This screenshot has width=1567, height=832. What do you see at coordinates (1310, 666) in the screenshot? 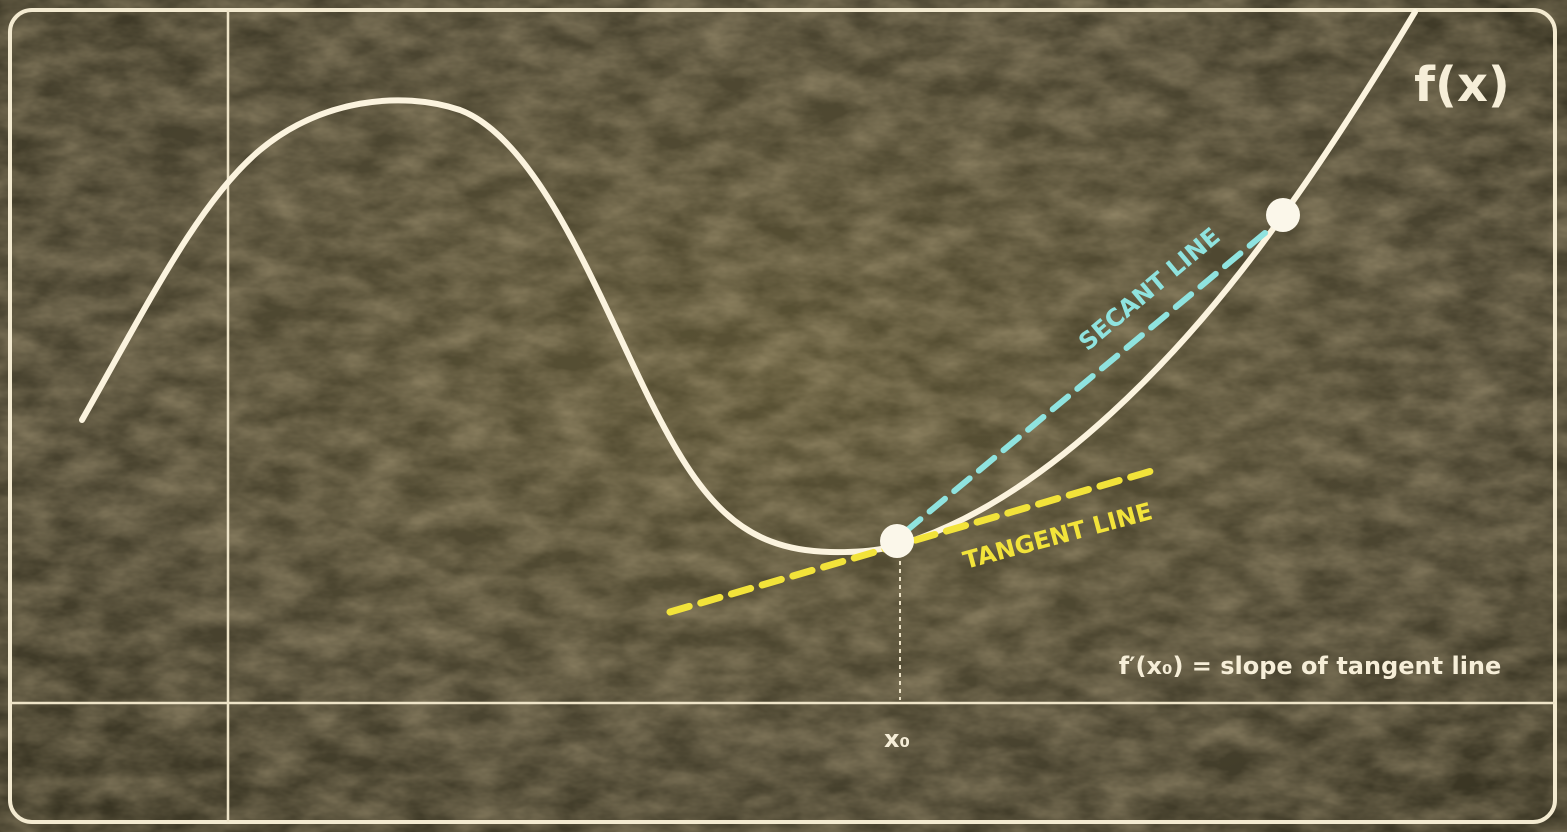
I see `derivative-note: f′(x₀) = slope of tangent line` at bounding box center [1310, 666].